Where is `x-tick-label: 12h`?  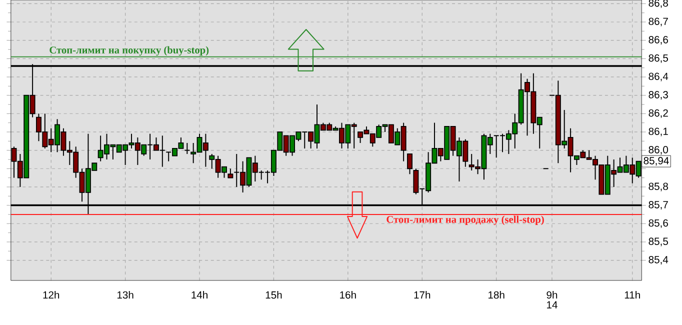 x-tick-label: 12h is located at coordinates (51, 295).